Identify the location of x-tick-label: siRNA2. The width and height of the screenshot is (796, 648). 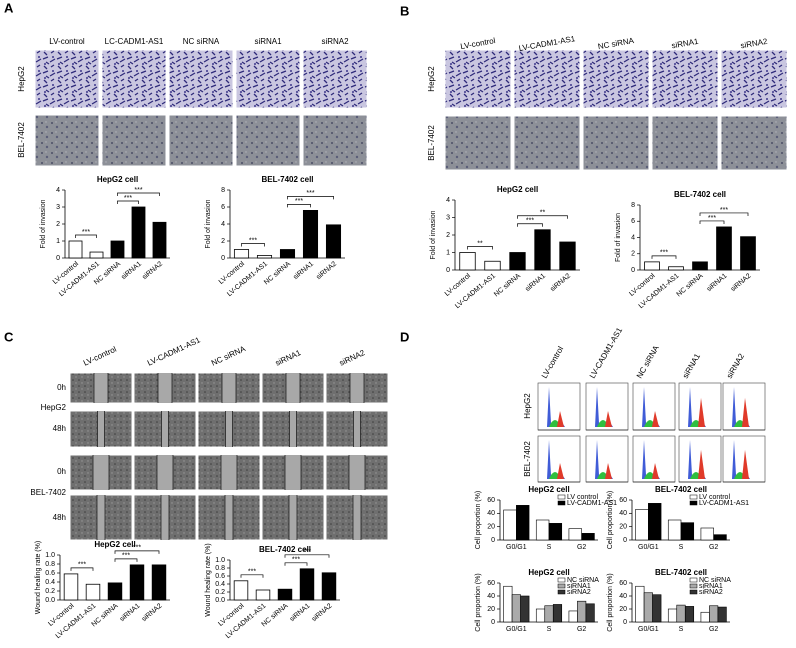
(152, 613).